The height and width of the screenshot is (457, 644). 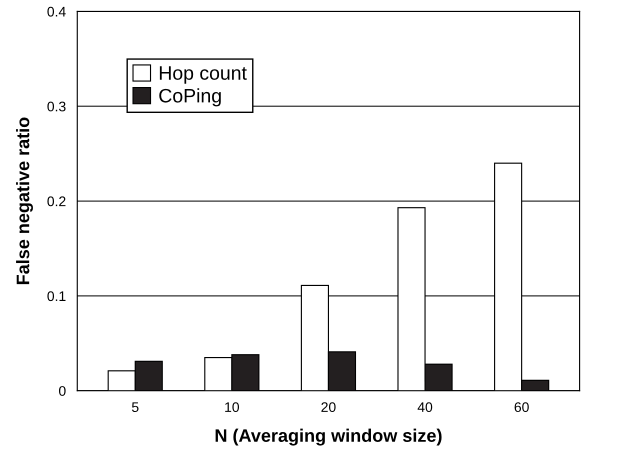 What do you see at coordinates (328, 407) in the screenshot?
I see `x-tick-label: 20` at bounding box center [328, 407].